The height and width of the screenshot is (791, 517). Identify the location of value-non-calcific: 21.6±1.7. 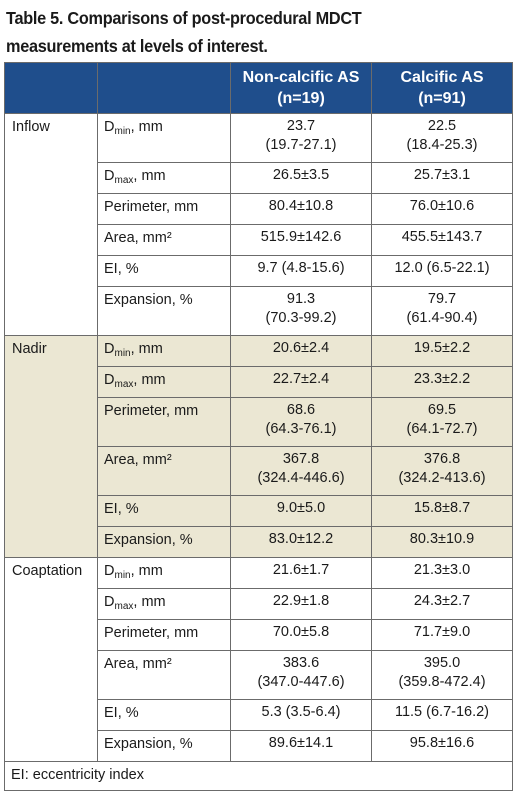
(301, 573).